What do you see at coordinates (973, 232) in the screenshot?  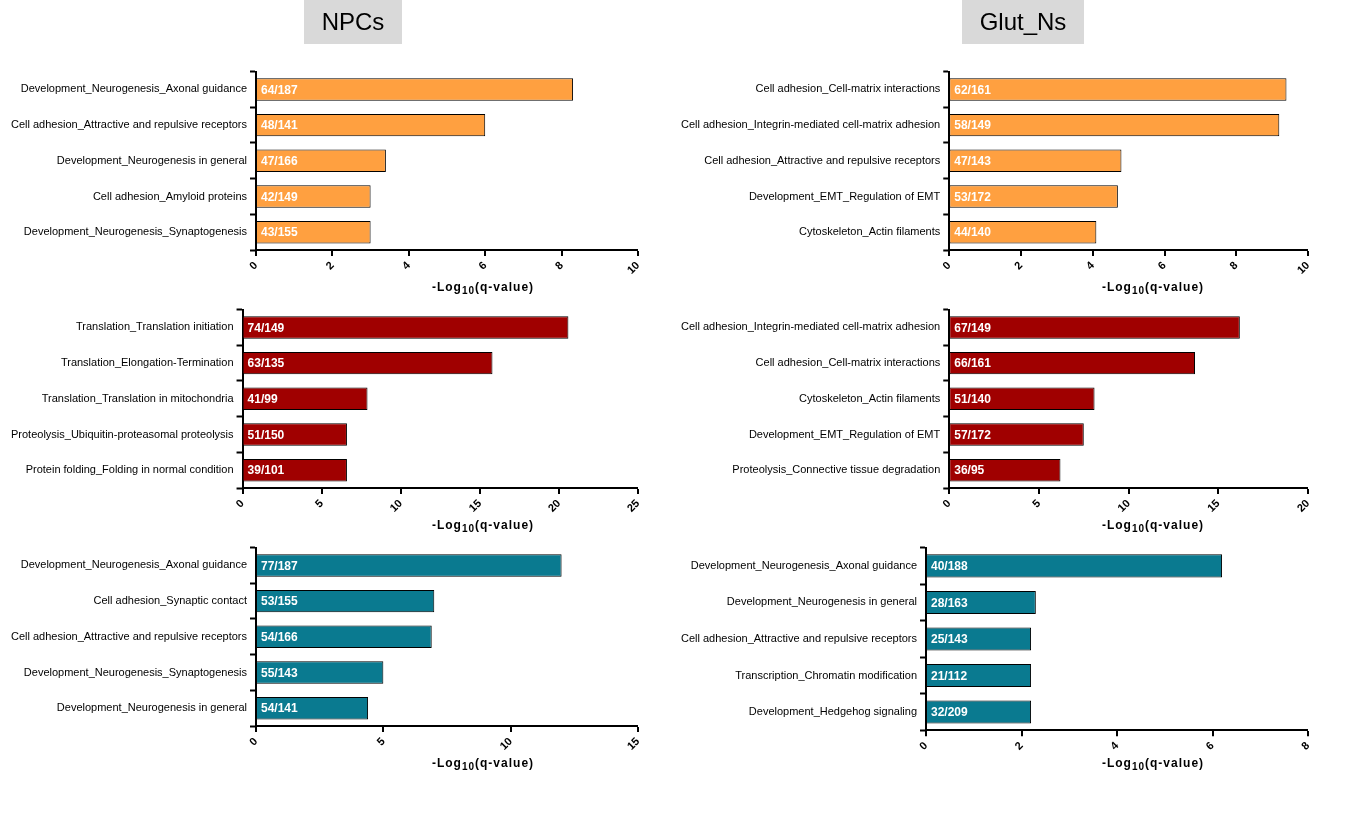 I see `data-label: 44/140` at bounding box center [973, 232].